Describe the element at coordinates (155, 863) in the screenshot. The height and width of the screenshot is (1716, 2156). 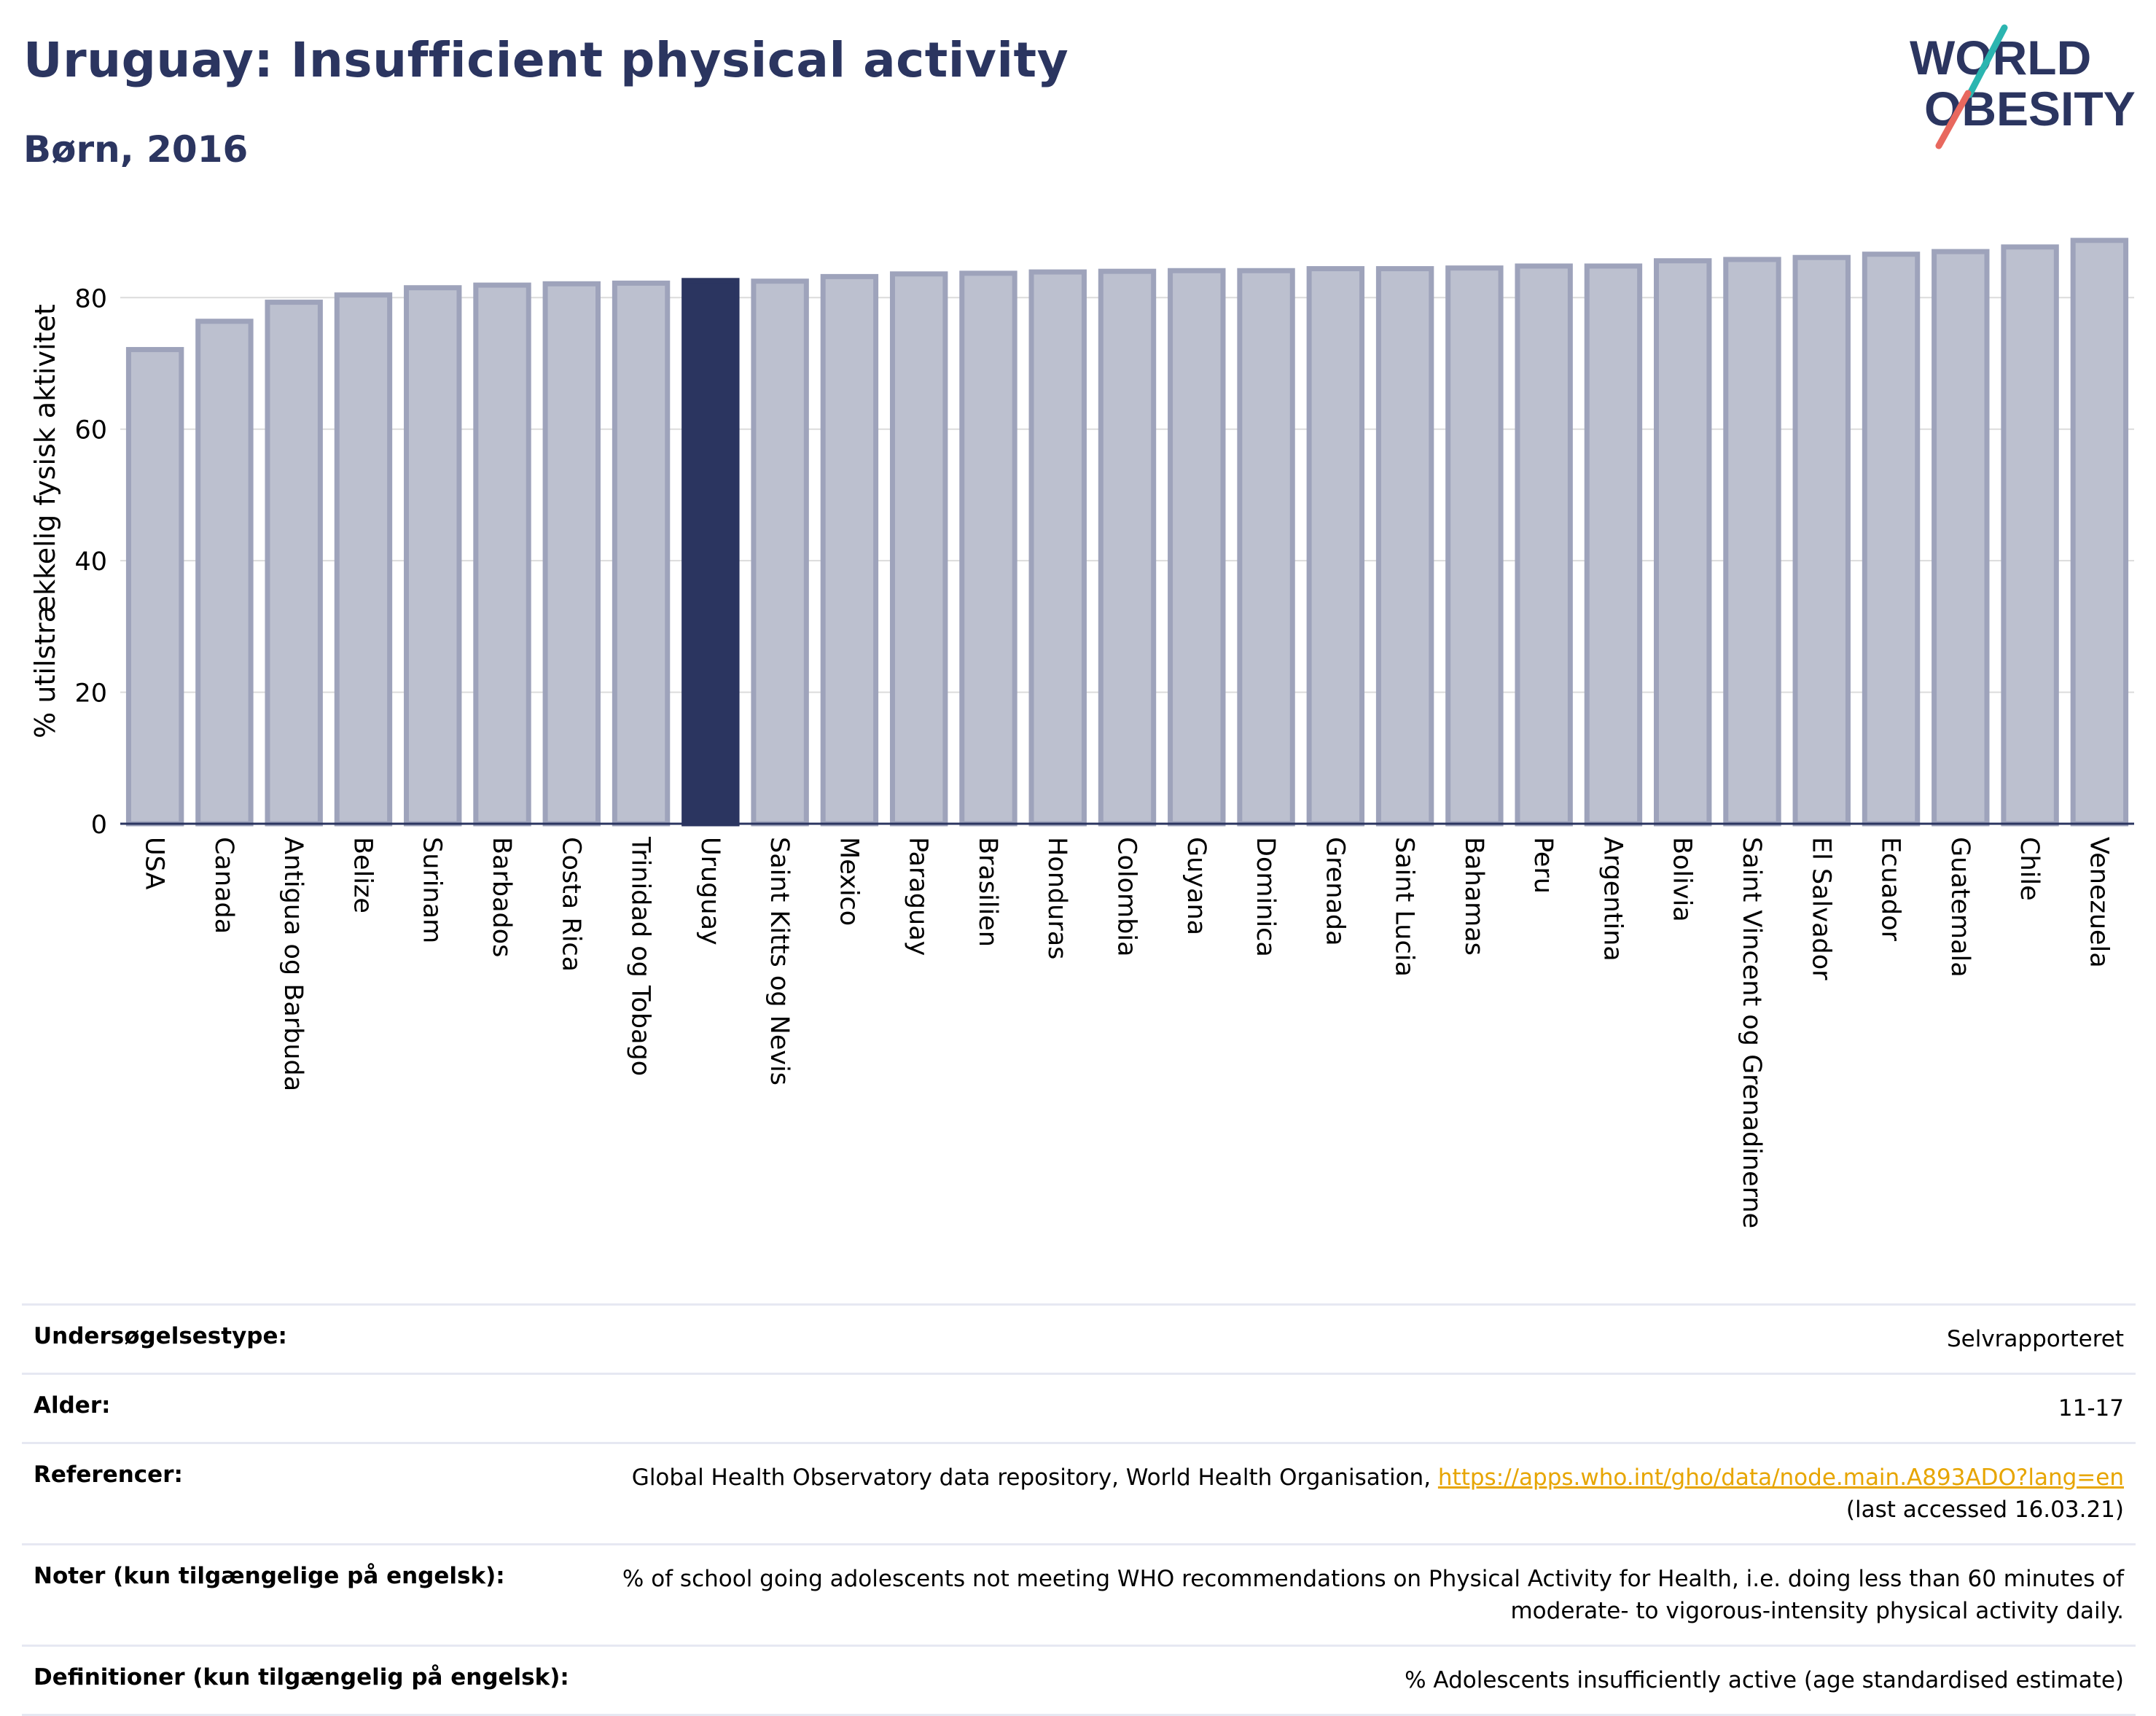
I see `x-tick-label: USA` at that location.